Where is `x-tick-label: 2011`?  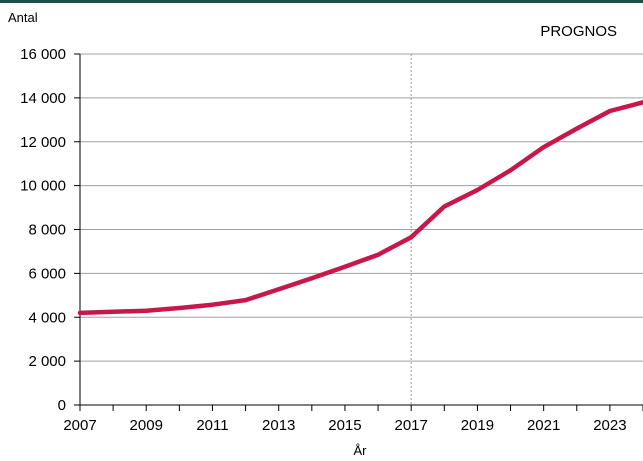 x-tick-label: 2011 is located at coordinates (212, 425).